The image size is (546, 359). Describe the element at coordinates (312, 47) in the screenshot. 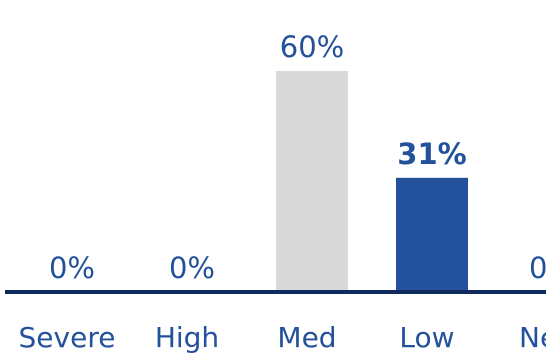

I see `value-label-med: 60%` at that location.